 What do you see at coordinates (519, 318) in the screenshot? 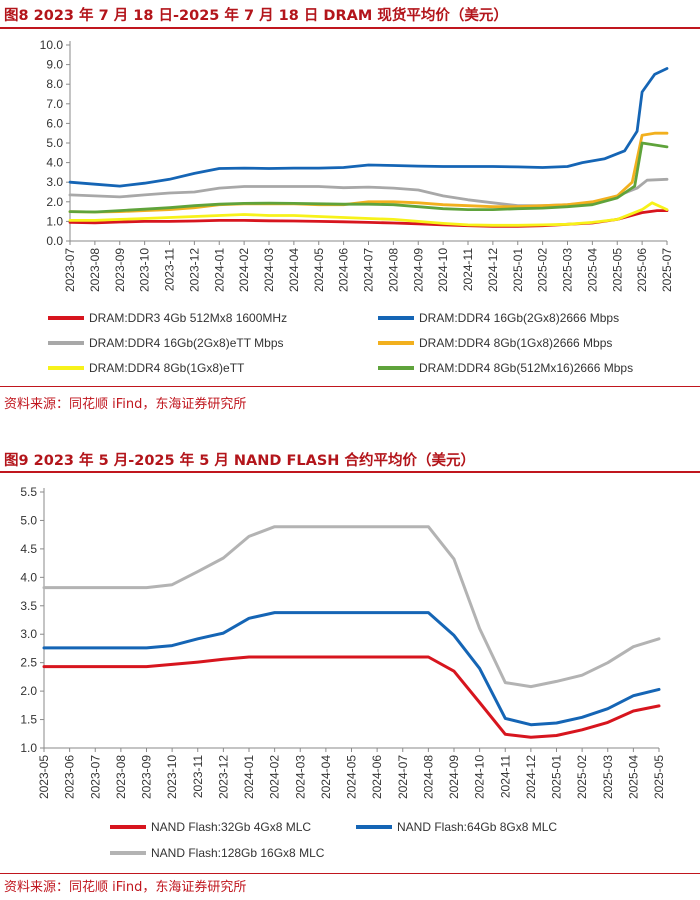
I see `legend-label-2: DRAM:DDR4 16Gb(2Gx8)2666 Mbps` at bounding box center [519, 318].